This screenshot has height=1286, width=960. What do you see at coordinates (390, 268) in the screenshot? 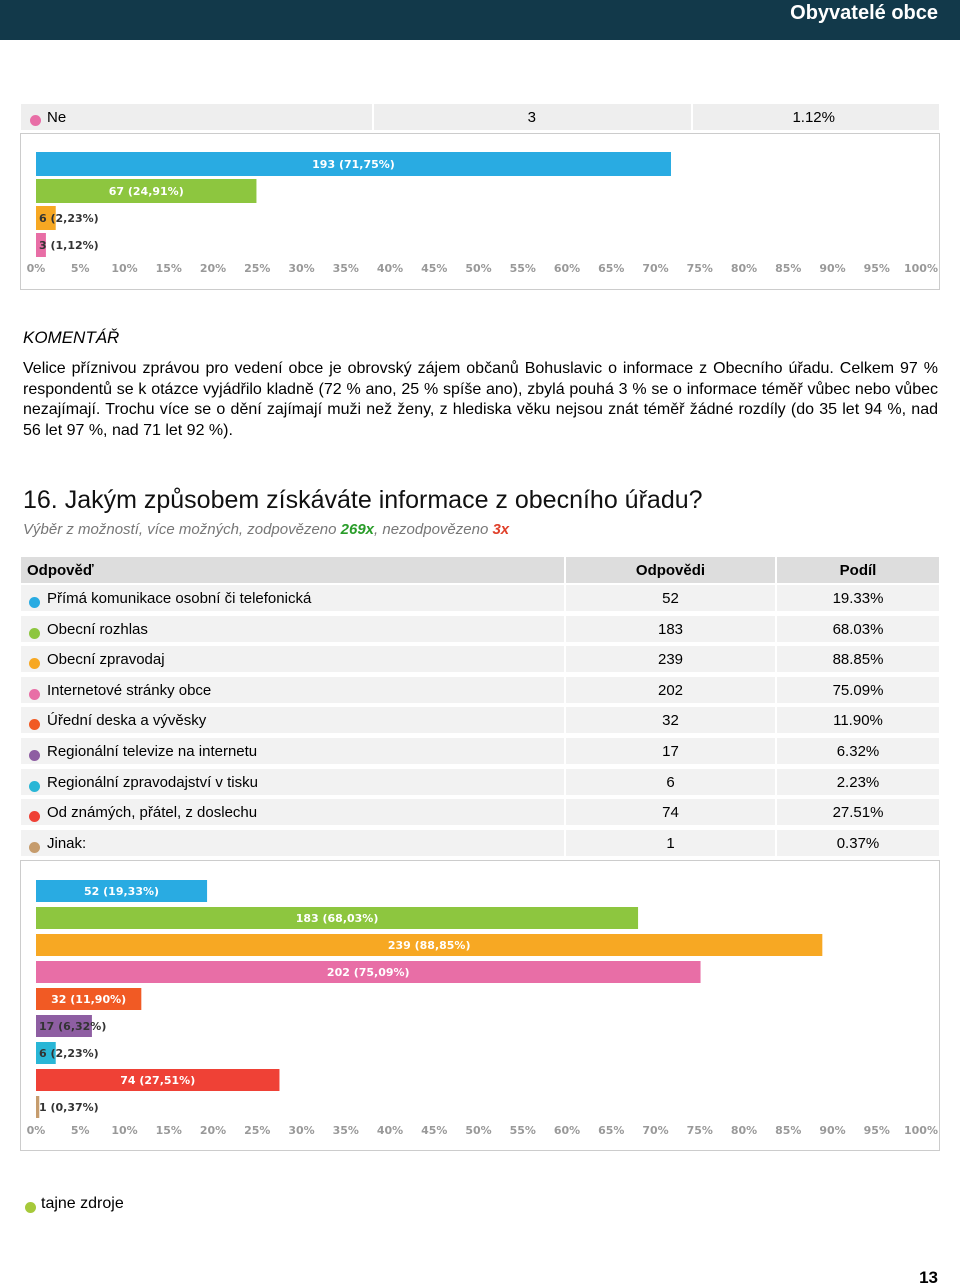
I see `x-tick-label: 40%` at bounding box center [390, 268].